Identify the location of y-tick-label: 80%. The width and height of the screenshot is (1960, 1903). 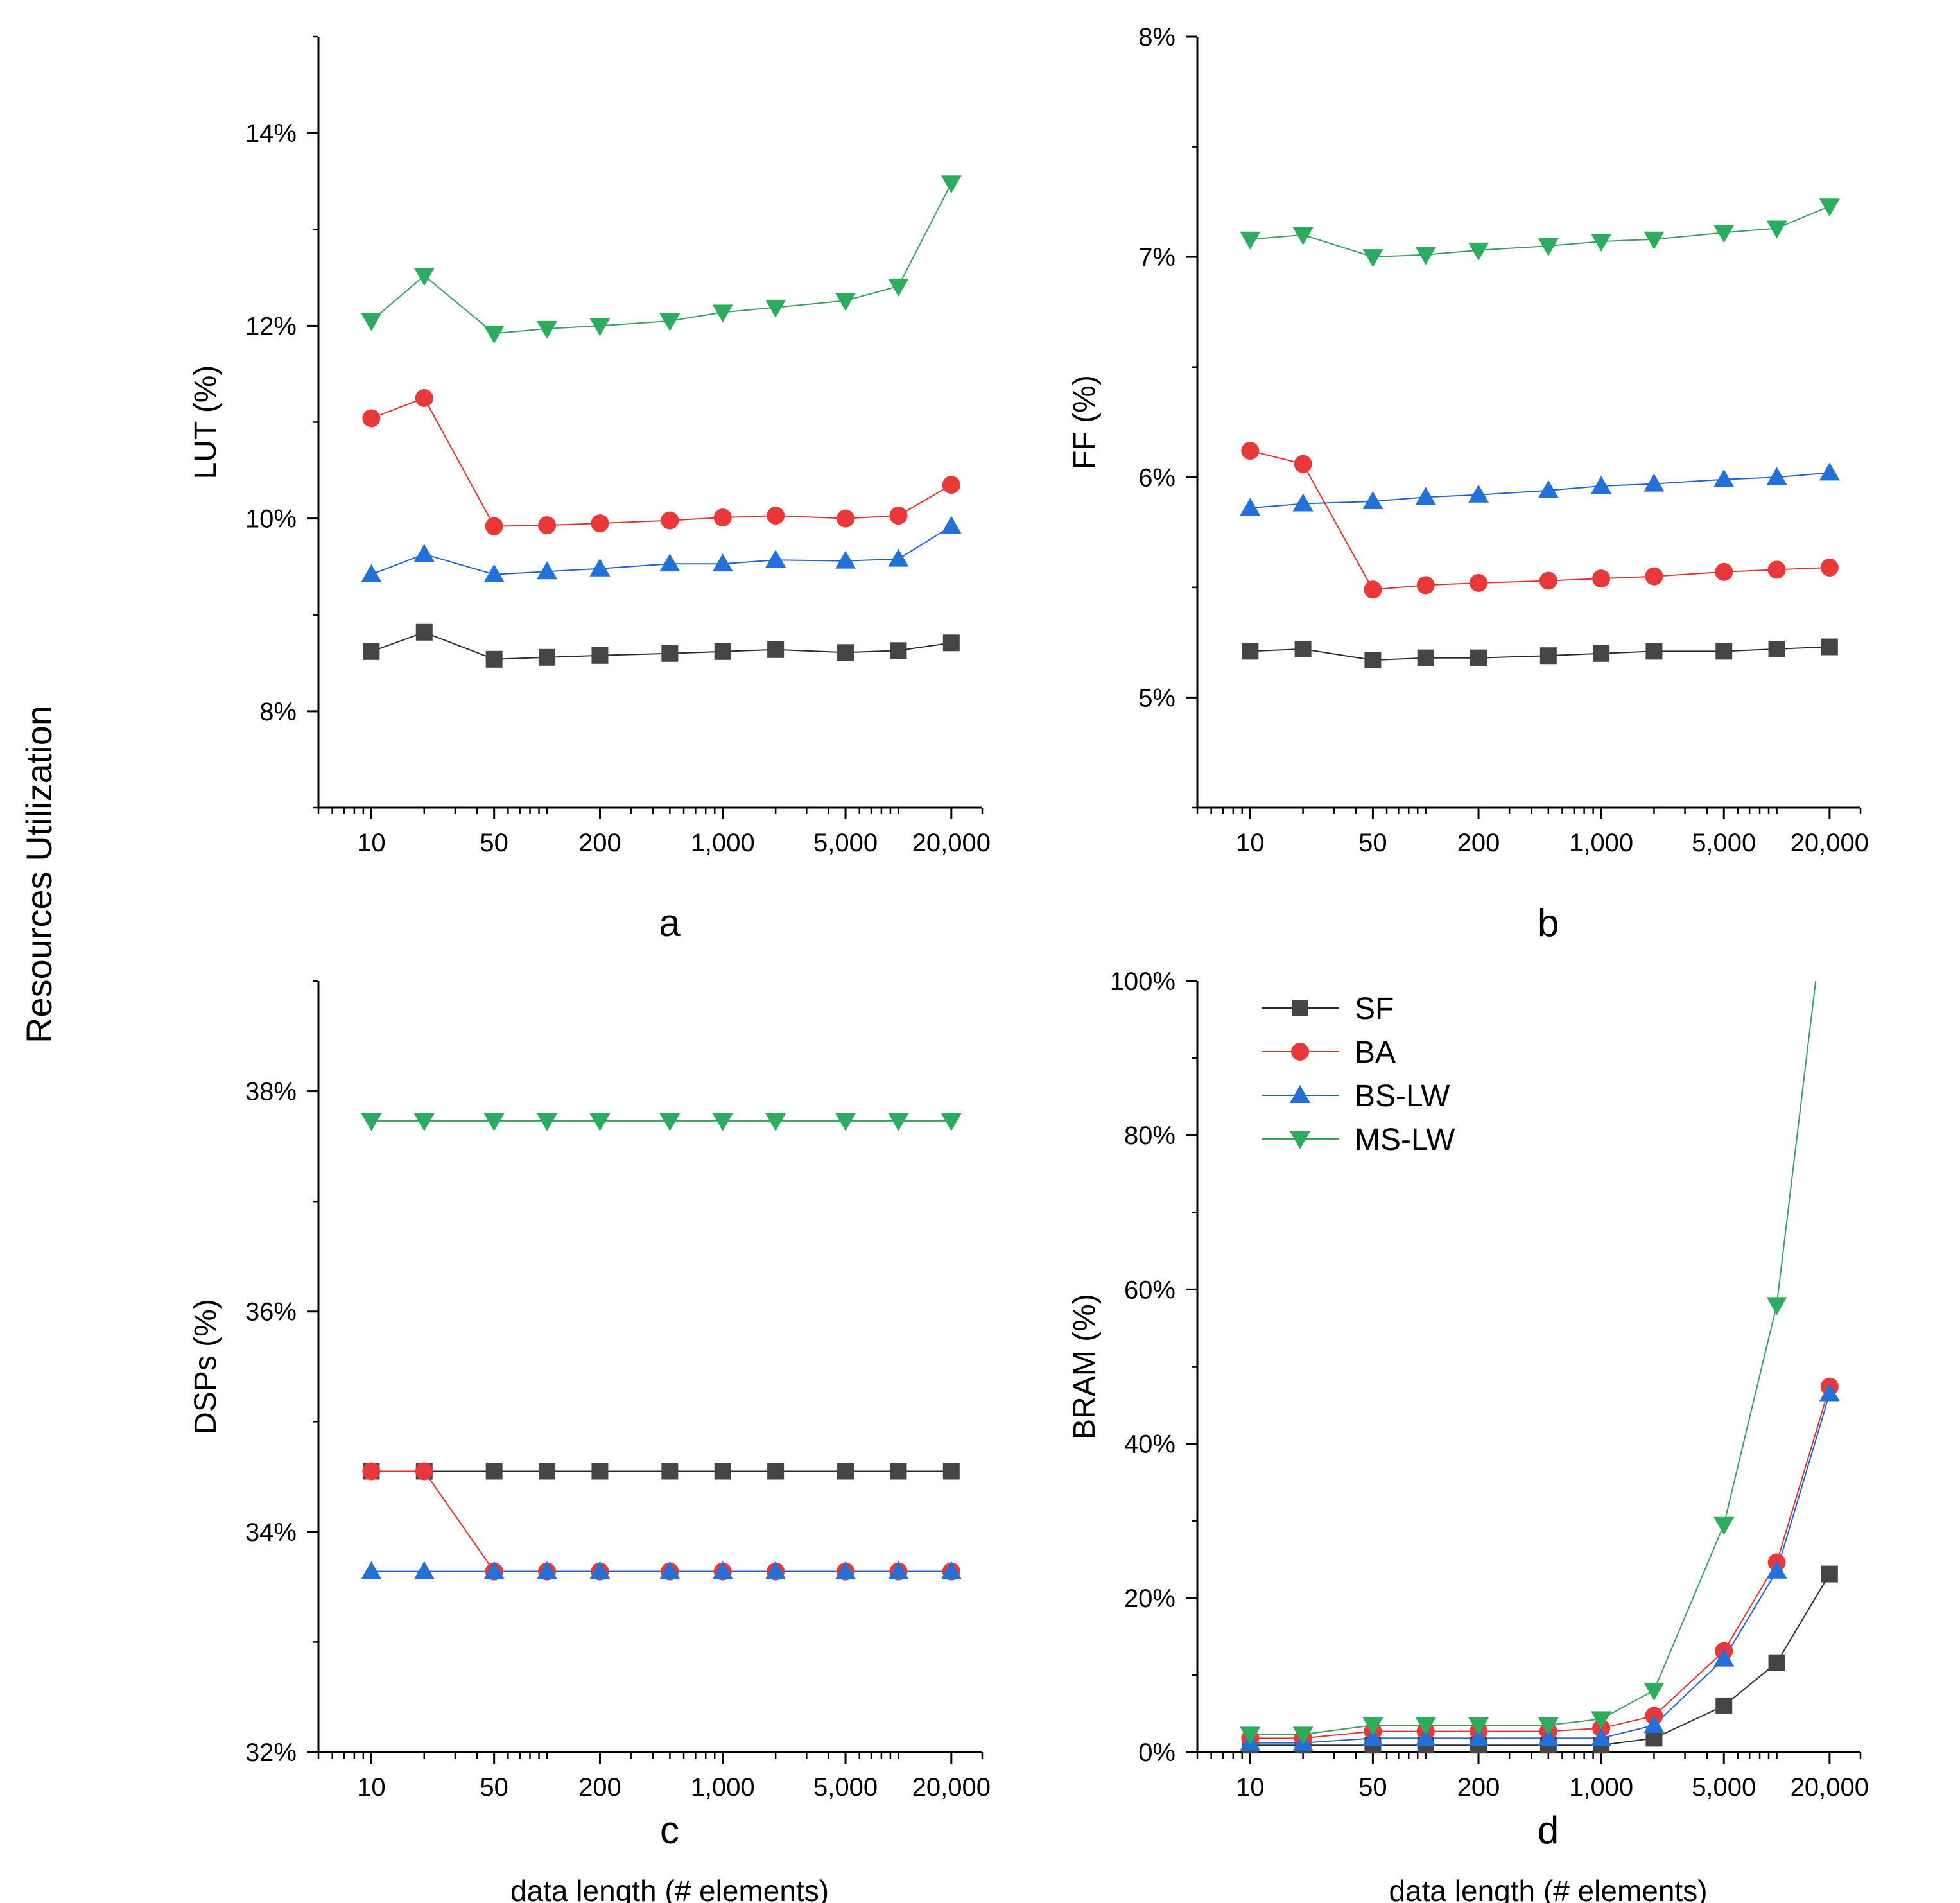
(1149, 1136).